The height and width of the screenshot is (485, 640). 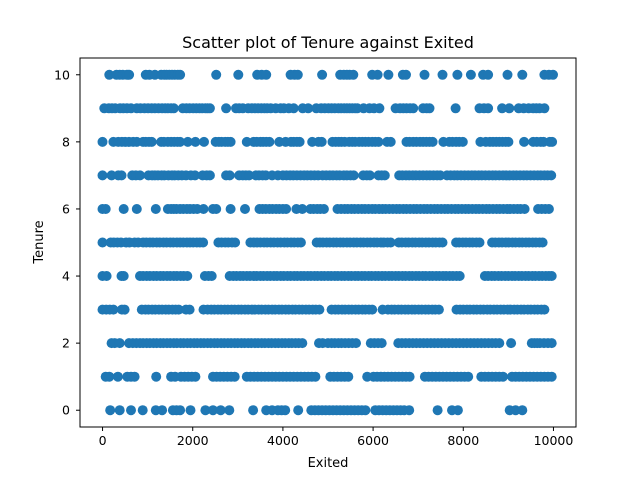 What do you see at coordinates (463, 440) in the screenshot?
I see `x-tick-label: 8000` at bounding box center [463, 440].